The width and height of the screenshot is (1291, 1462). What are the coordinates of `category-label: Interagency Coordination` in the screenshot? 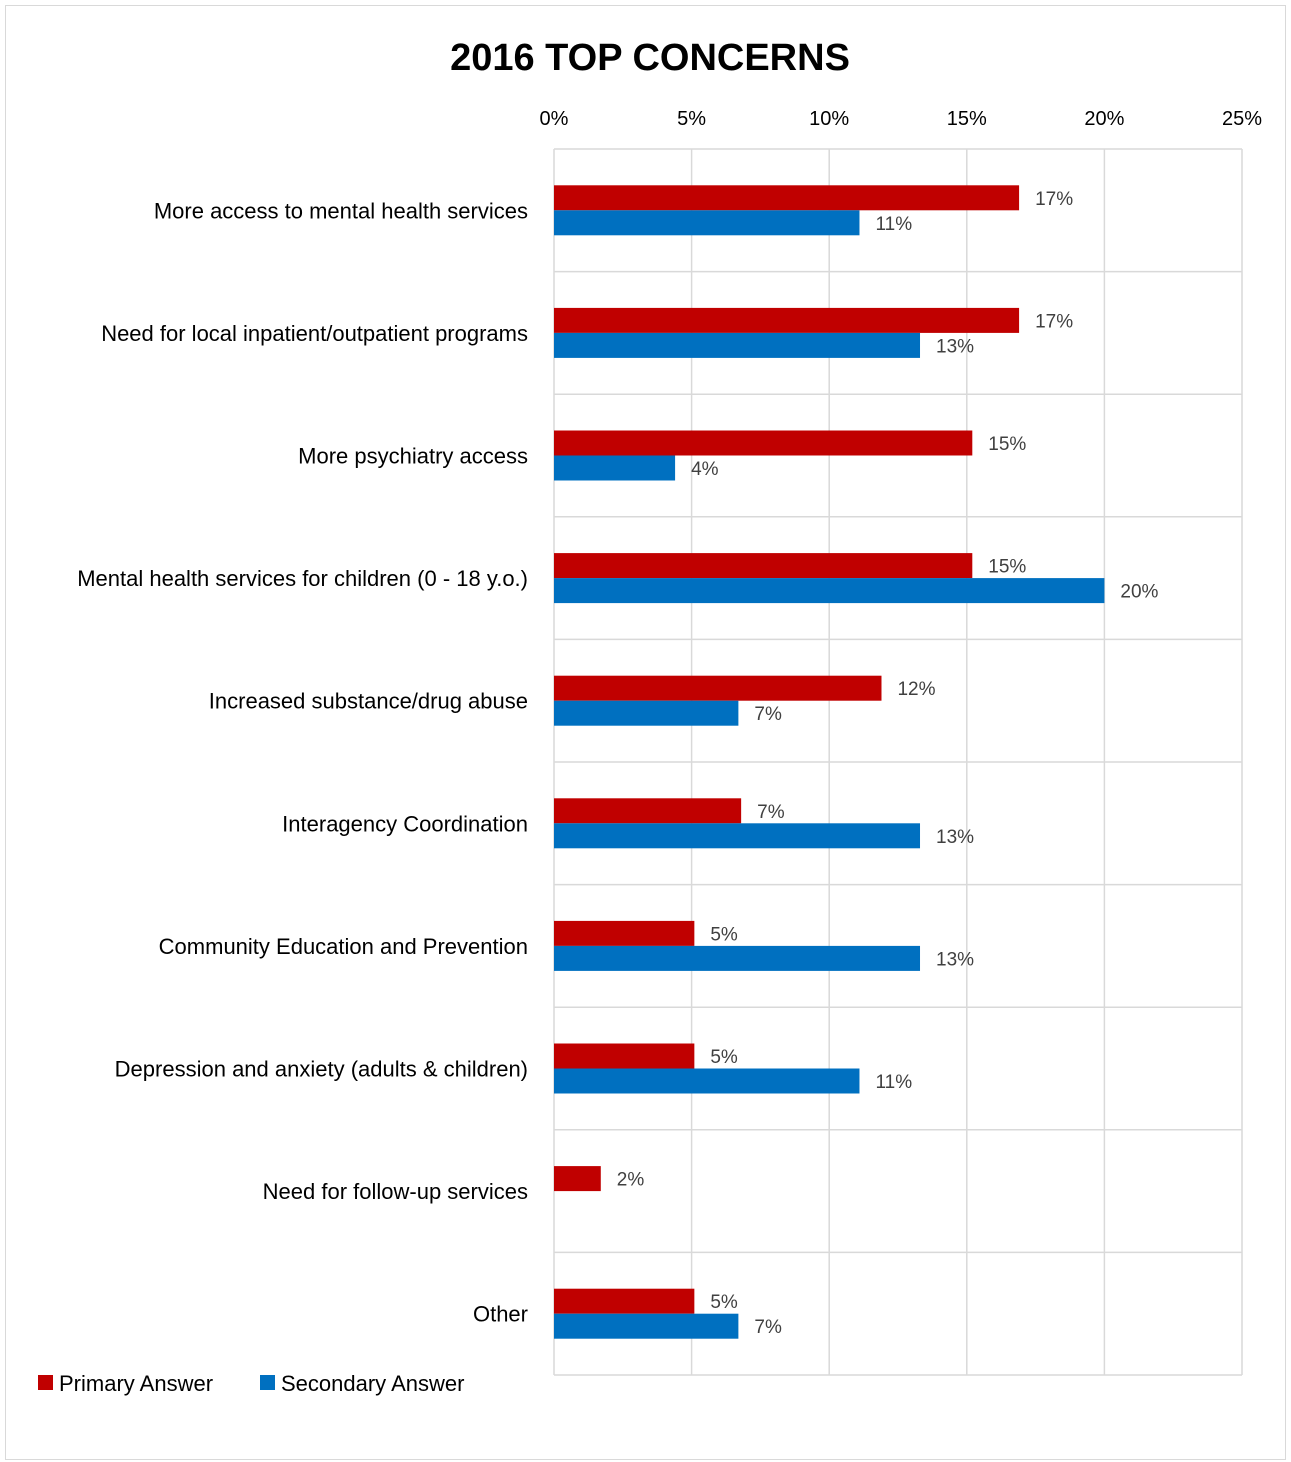 It's located at (405, 823).